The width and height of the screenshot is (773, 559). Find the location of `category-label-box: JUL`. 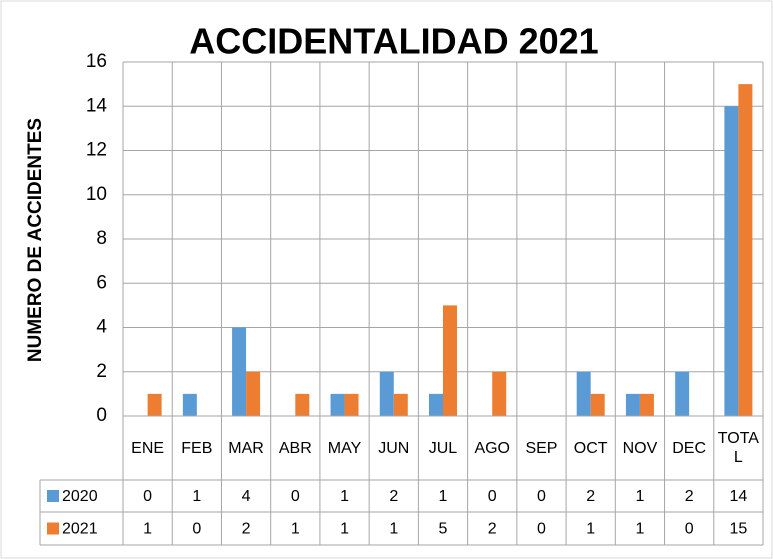

category-label-box: JUL is located at coordinates (443, 448).